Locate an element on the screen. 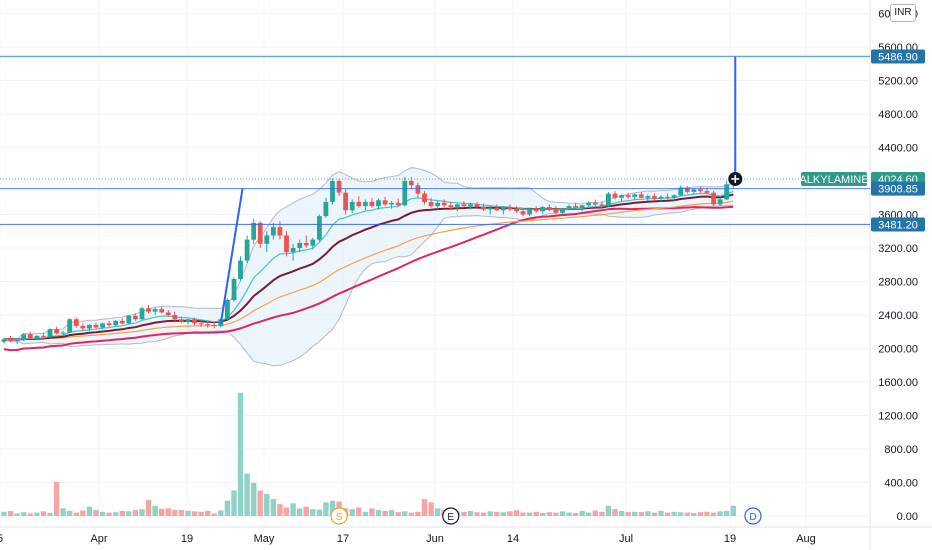  currency-label: INR is located at coordinates (903, 13).